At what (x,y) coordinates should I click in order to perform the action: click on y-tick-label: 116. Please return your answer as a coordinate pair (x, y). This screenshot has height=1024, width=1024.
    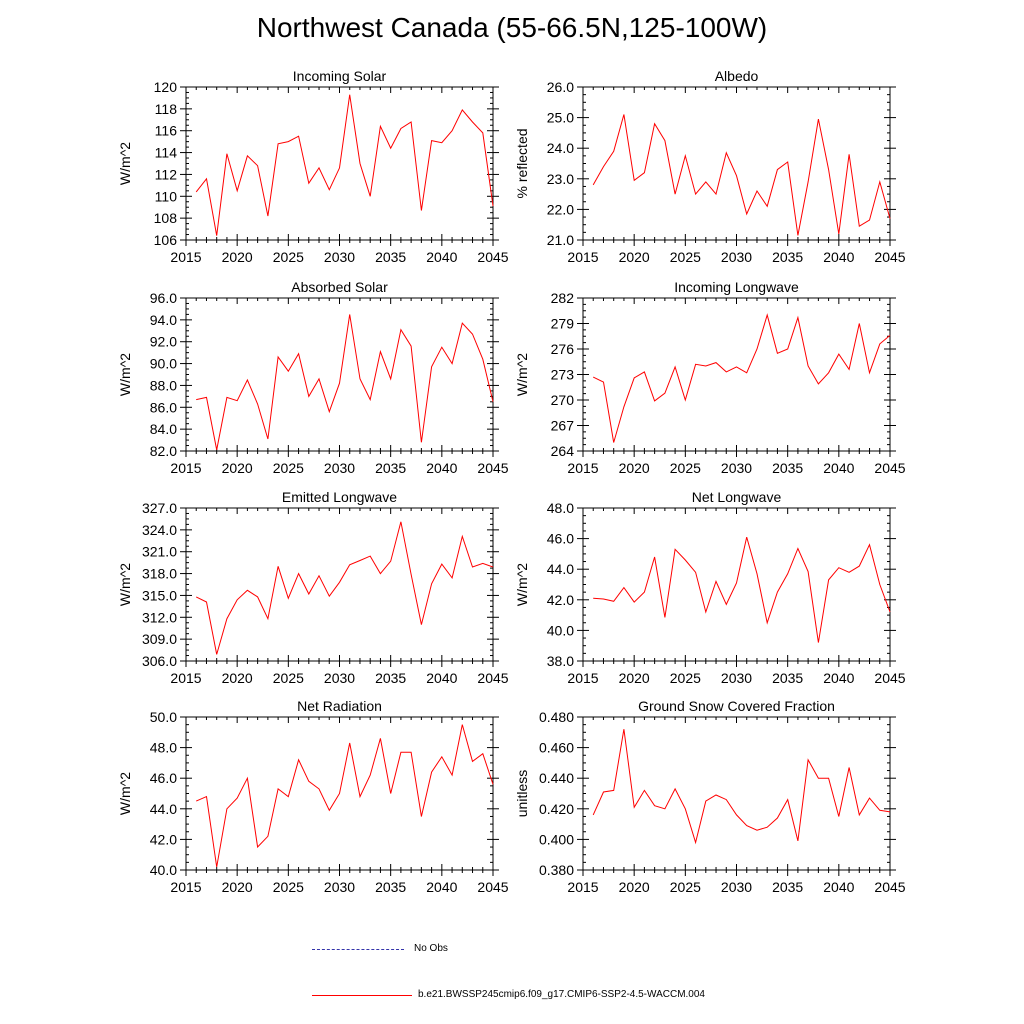
    Looking at the image, I should click on (166, 131).